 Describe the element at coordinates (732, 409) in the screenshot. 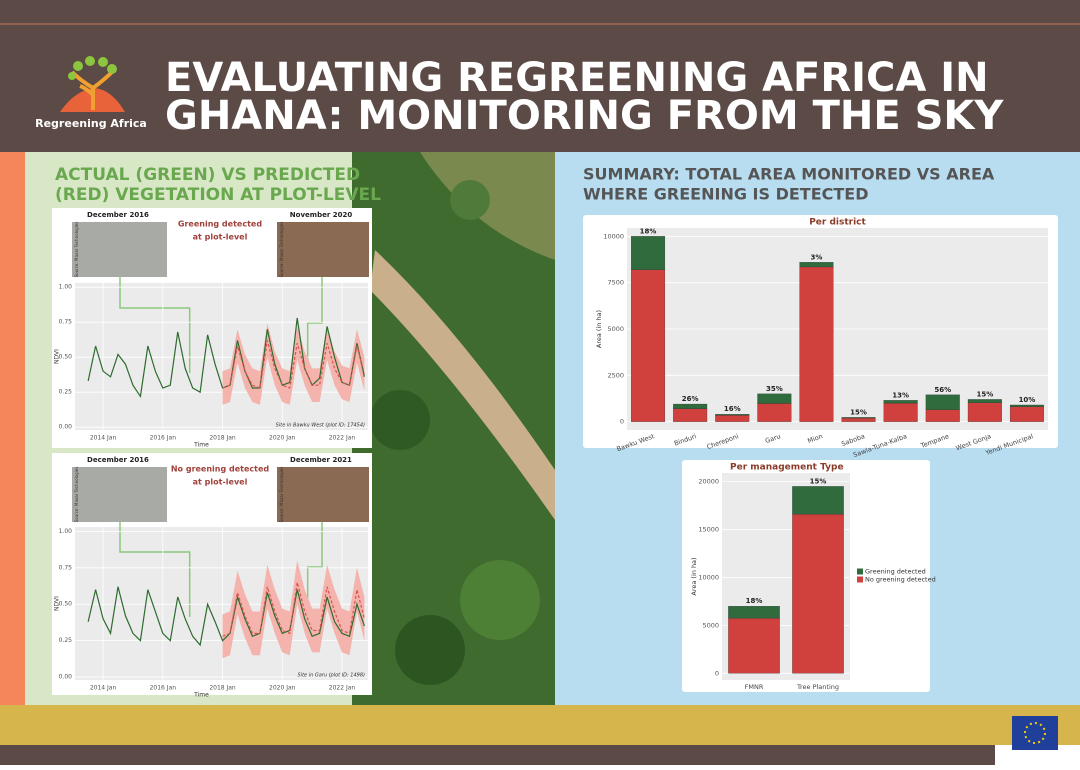

I see `bar-top-label: 16%` at that location.